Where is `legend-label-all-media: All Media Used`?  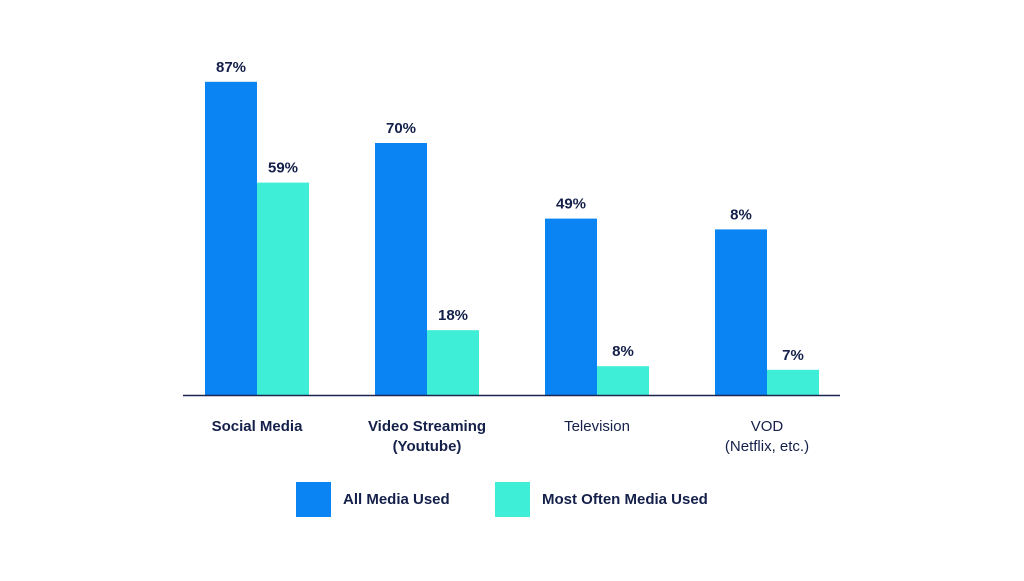 legend-label-all-media: All Media Used is located at coordinates (396, 499).